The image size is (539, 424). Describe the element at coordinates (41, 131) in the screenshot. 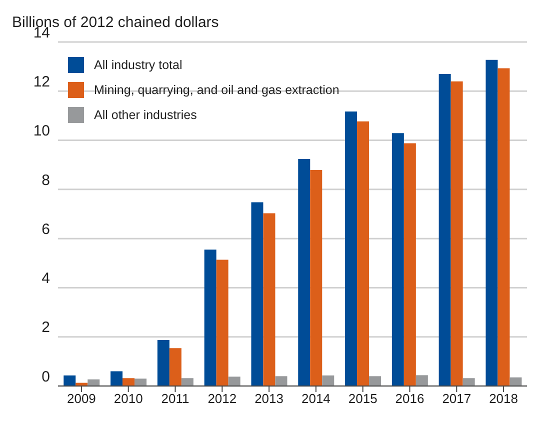

I see `y-tick-label: 10` at that location.